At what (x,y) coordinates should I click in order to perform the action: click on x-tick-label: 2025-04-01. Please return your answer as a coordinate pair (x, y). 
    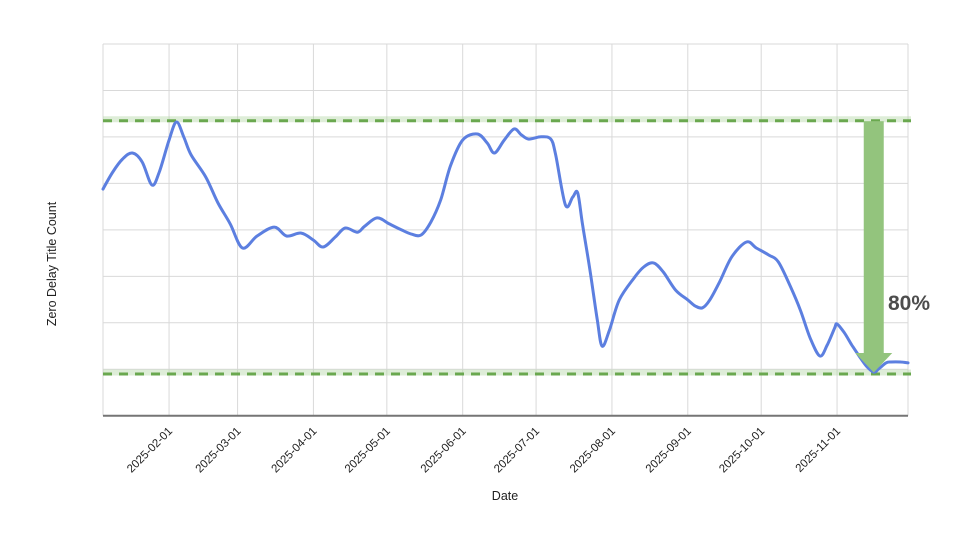
    Looking at the image, I should click on (294, 450).